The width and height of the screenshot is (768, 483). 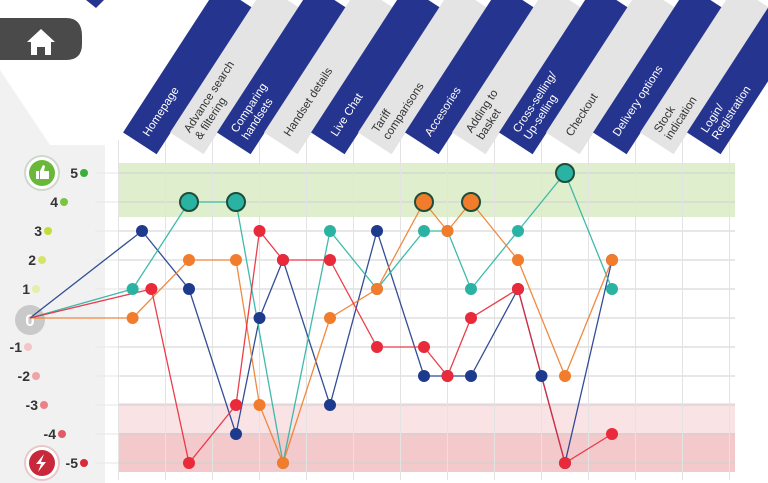 I want to click on category-header: Live Chat, so click(x=375, y=77).